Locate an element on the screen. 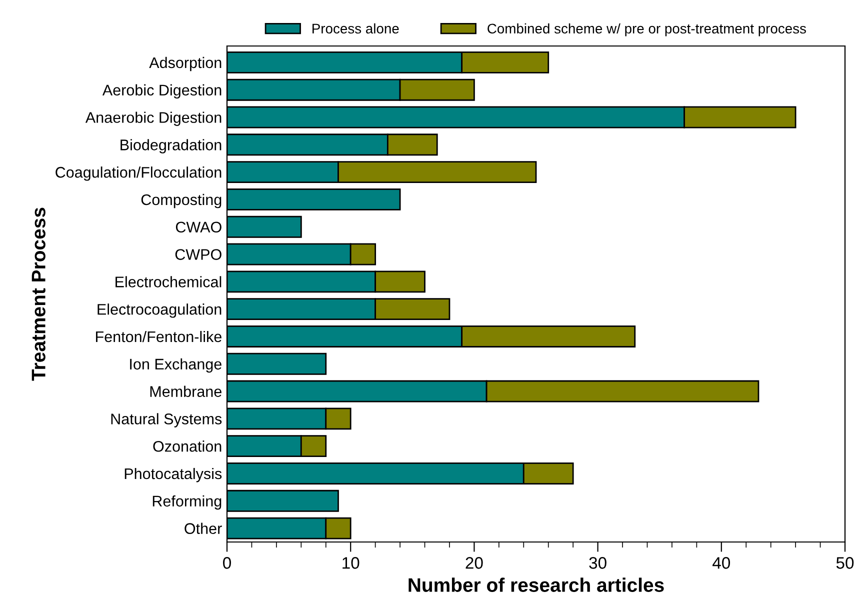 The image size is (856, 614). legend-label: Combined scheme w/ pre or post-treatment process is located at coordinates (647, 29).